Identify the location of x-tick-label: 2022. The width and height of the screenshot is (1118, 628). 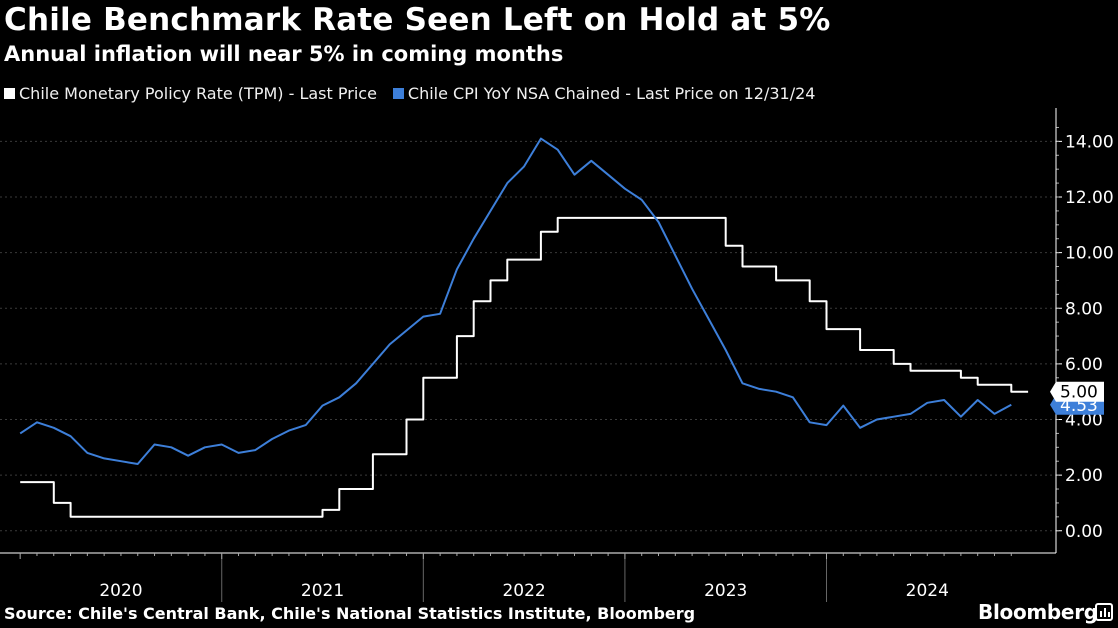
(523, 591).